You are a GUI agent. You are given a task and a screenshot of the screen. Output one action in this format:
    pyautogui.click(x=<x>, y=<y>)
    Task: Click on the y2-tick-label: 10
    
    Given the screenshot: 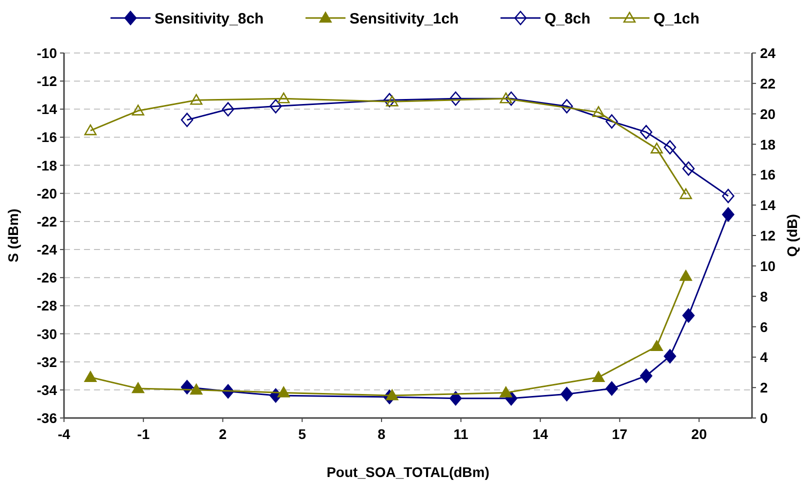 What is the action you would take?
    pyautogui.click(x=768, y=266)
    